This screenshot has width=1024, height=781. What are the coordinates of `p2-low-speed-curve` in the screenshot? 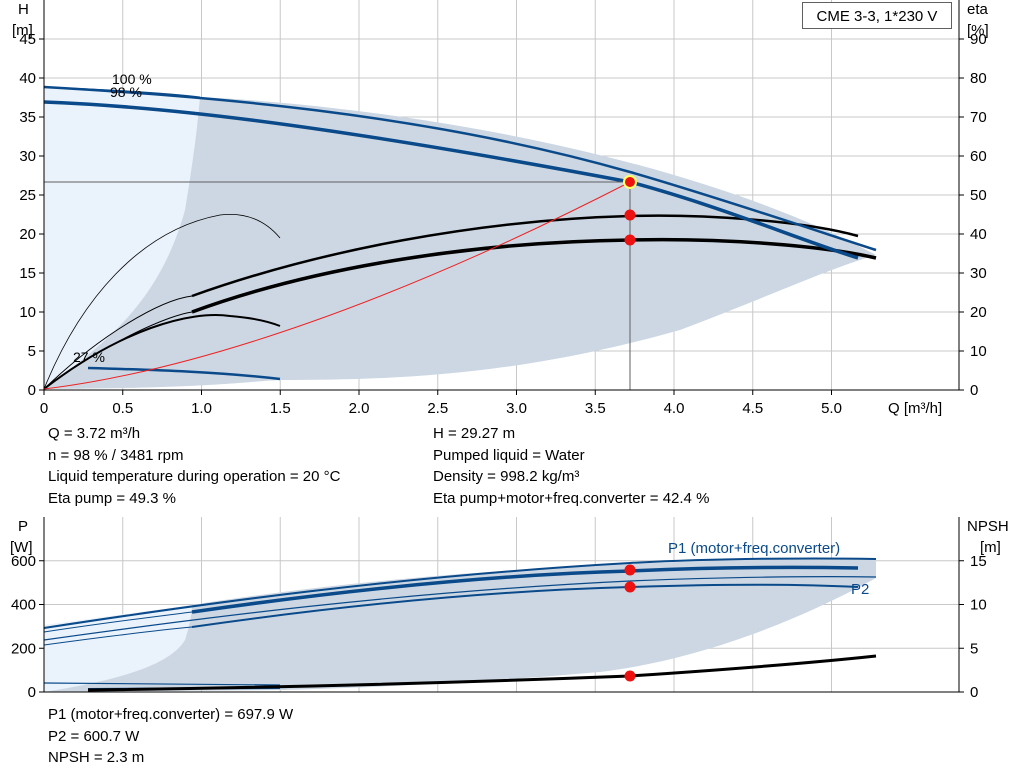 It's located at (118, 636).